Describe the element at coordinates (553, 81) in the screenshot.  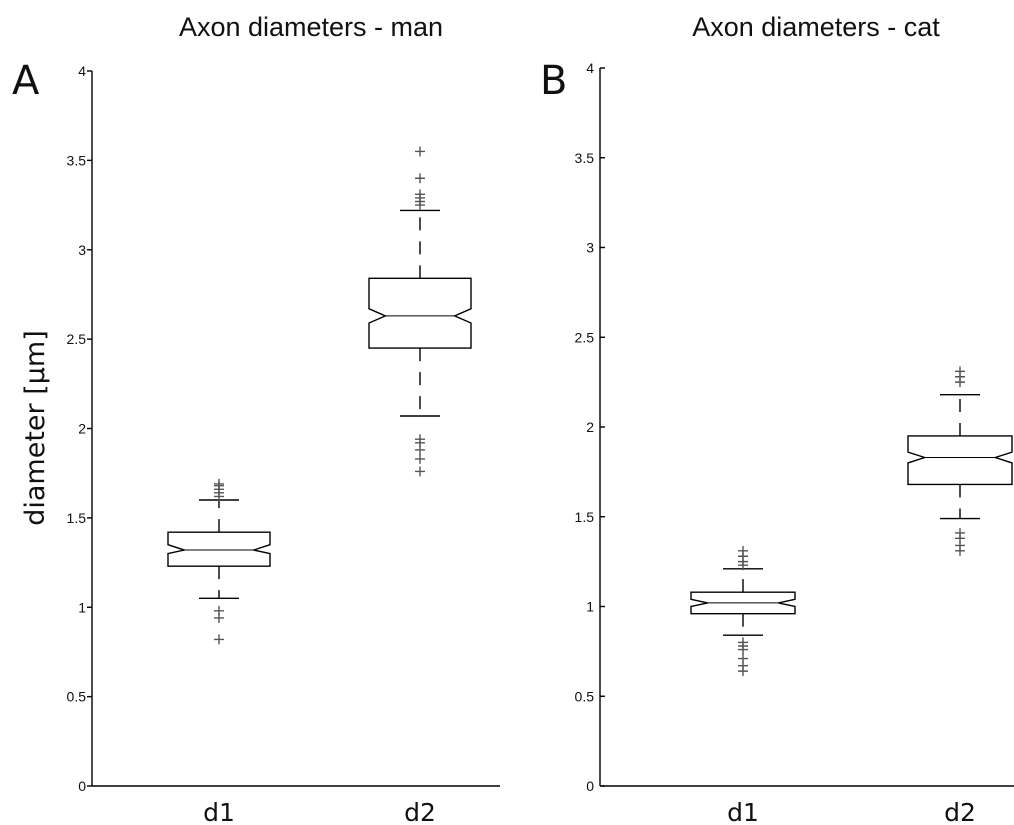
I see `panel-b-letter: B` at that location.